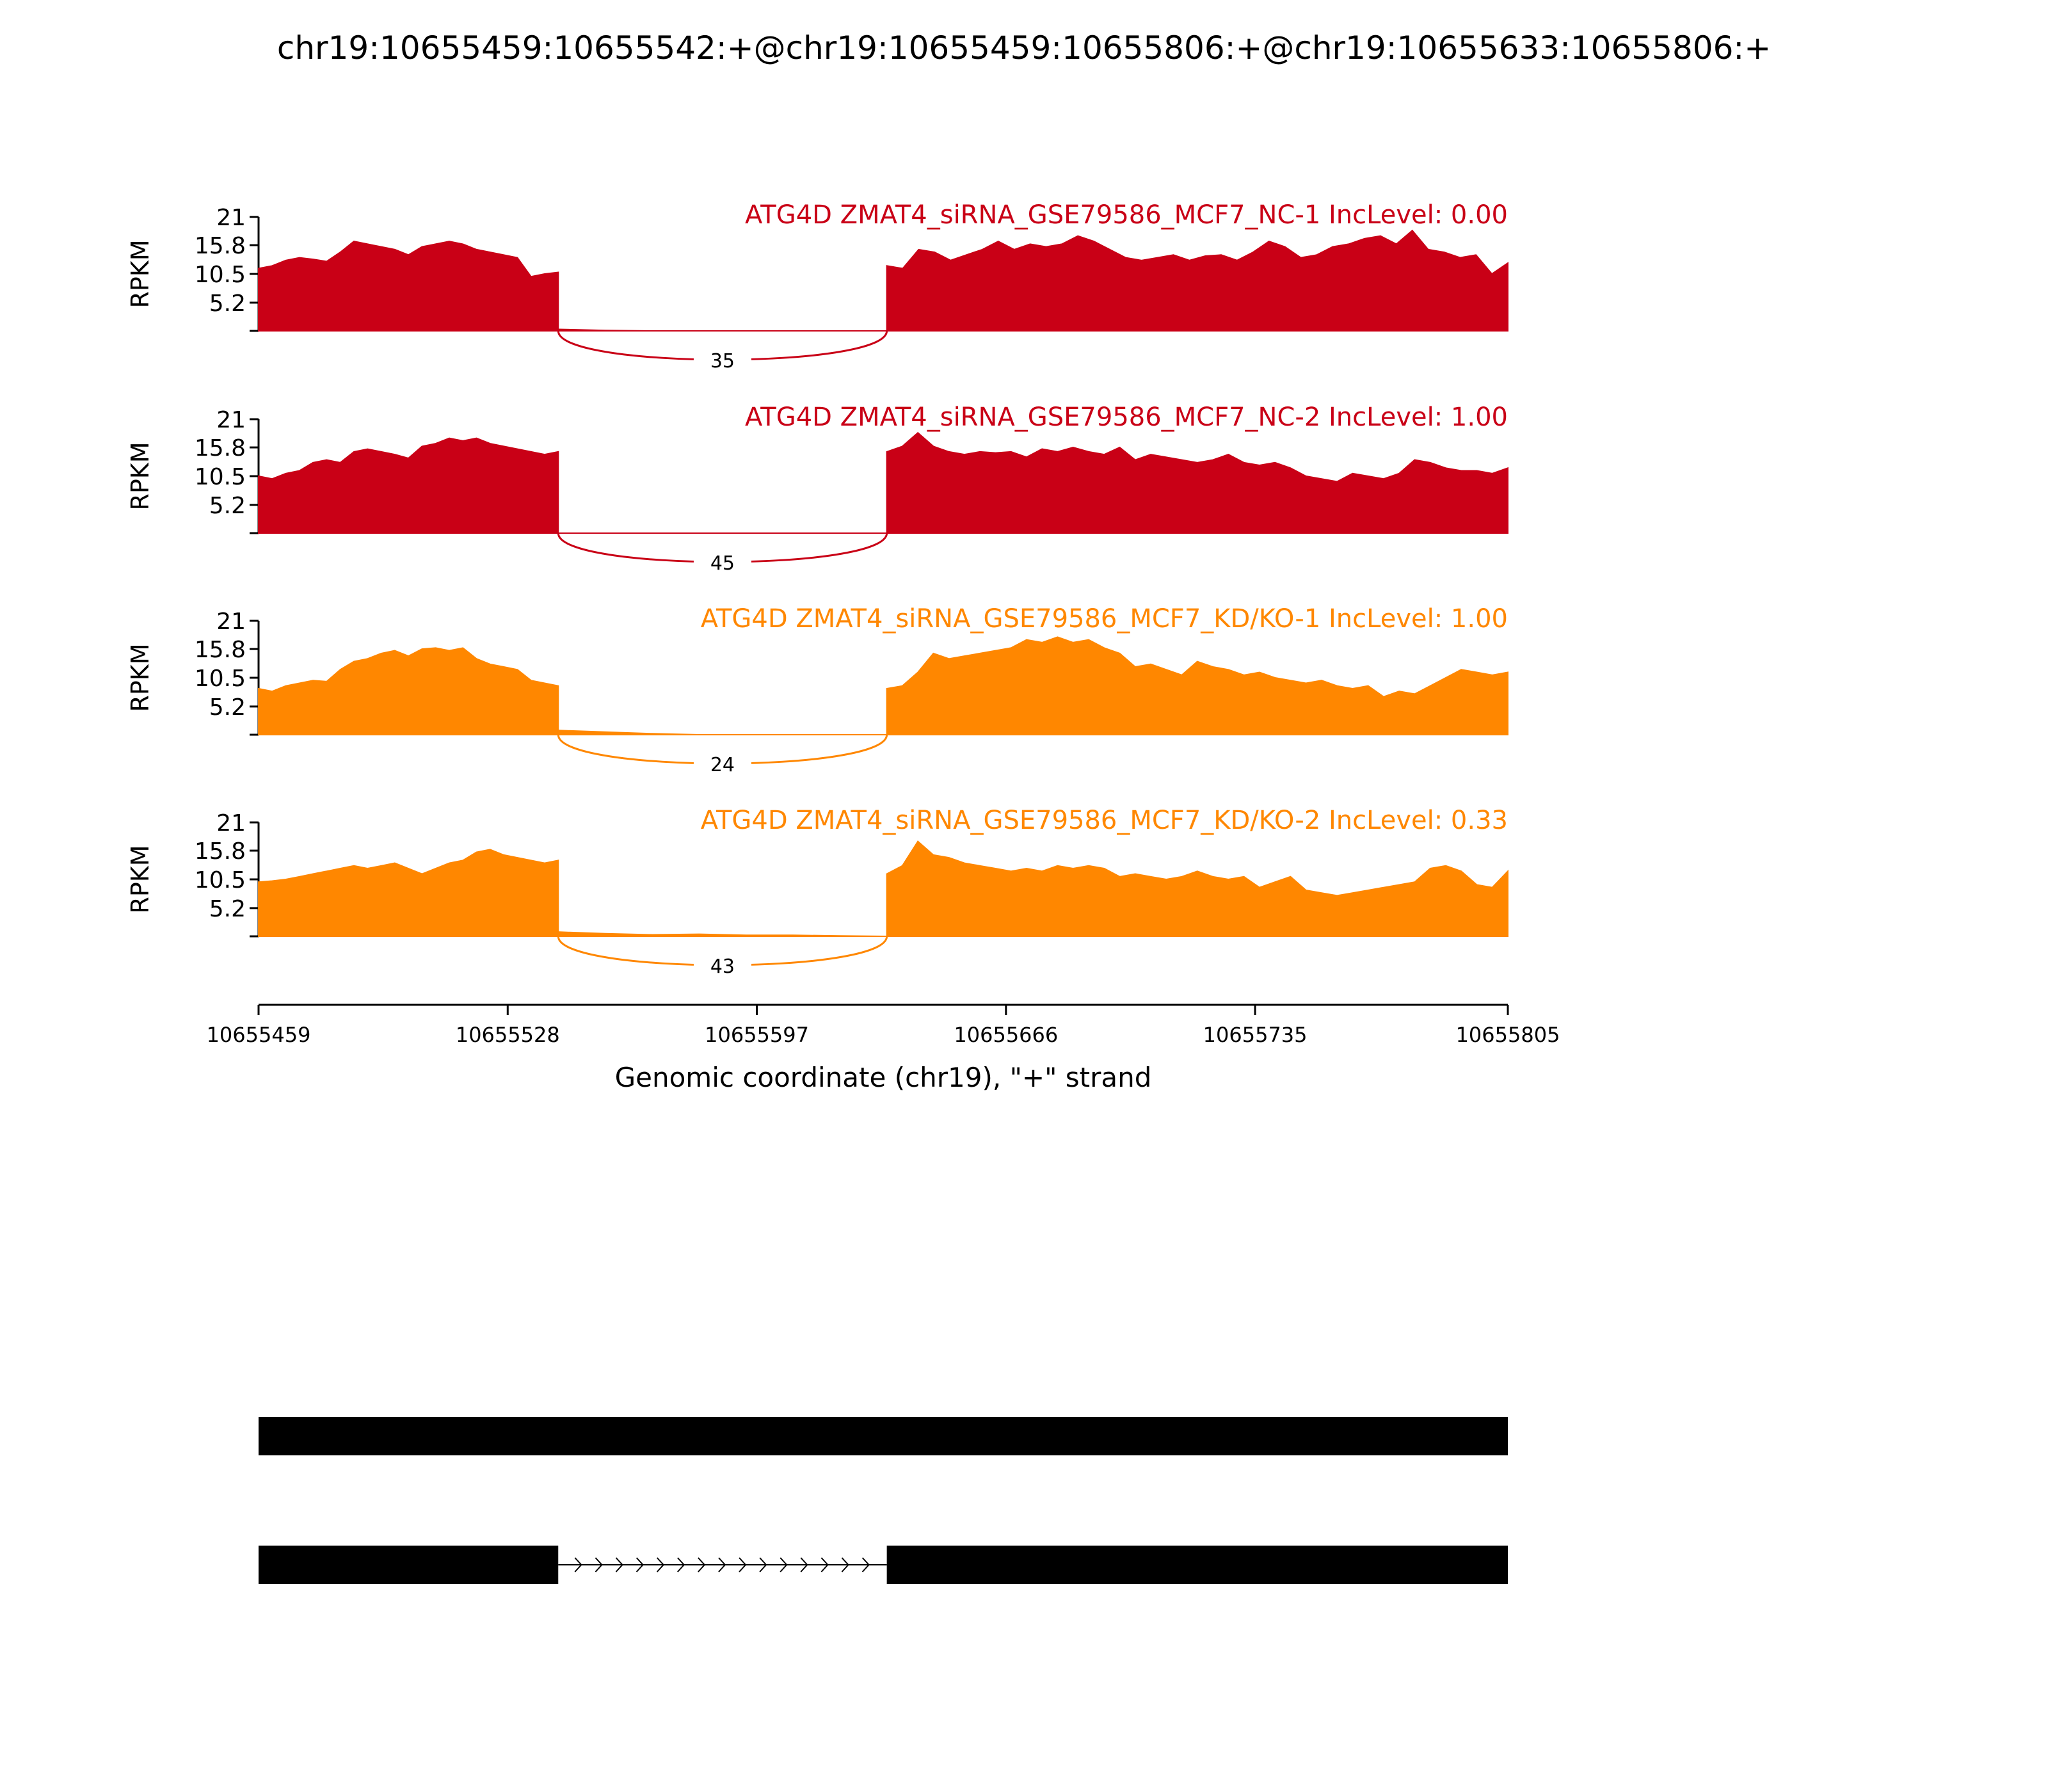 The width and height of the screenshot is (2048, 1792). Describe the element at coordinates (1508, 1035) in the screenshot. I see `x-tick-label: 10655805` at that location.